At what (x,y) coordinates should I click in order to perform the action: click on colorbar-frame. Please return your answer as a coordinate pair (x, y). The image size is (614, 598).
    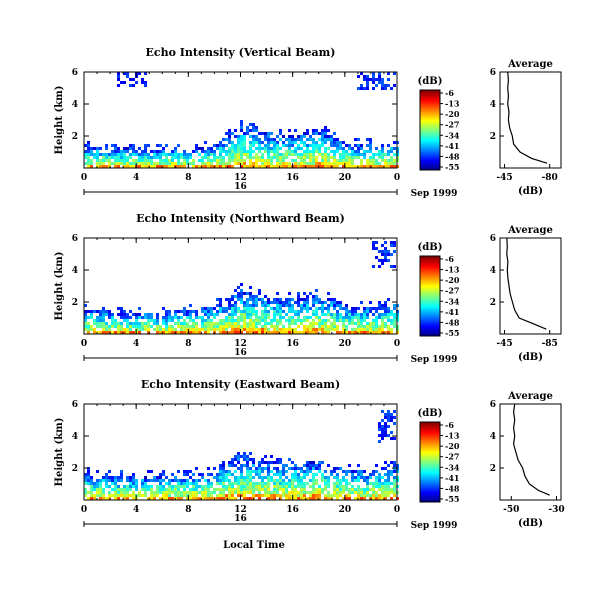
    Looking at the image, I should click on (430, 130).